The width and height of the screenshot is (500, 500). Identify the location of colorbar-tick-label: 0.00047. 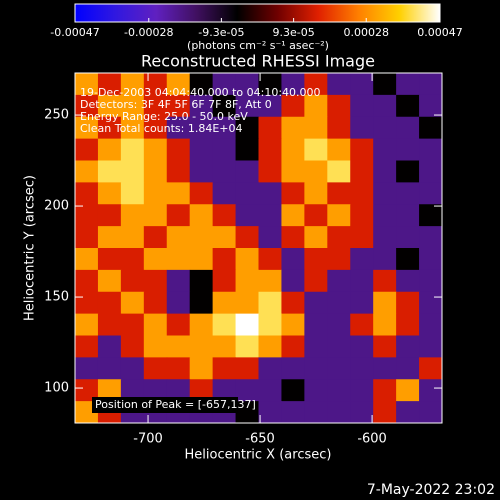
(440, 32).